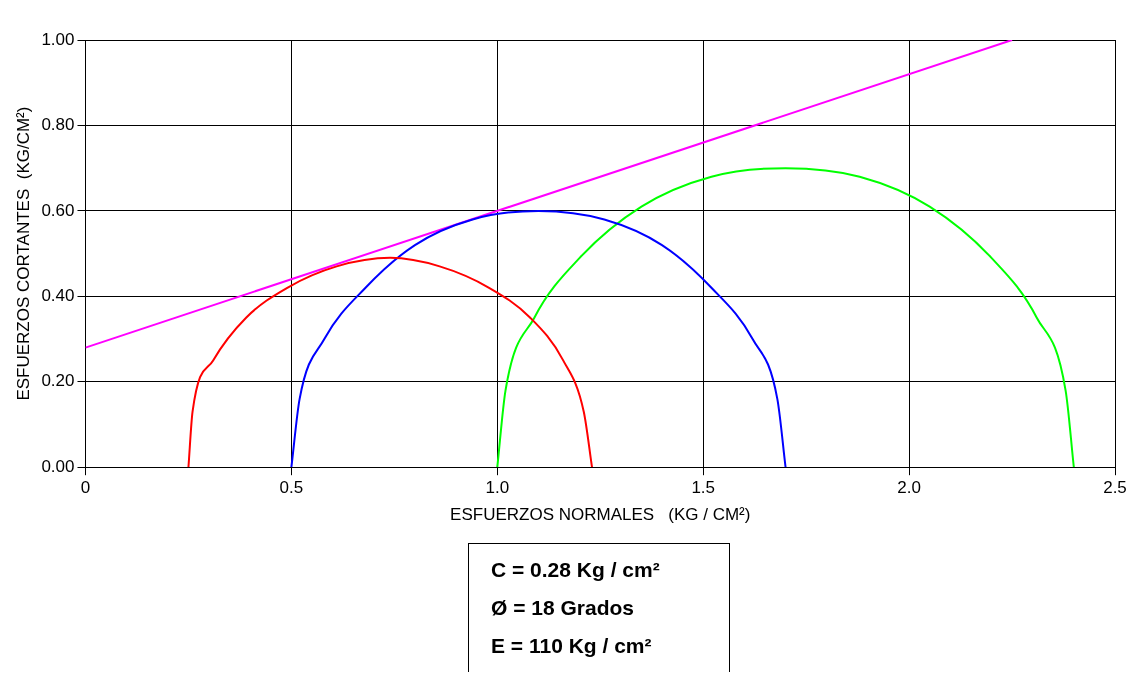  What do you see at coordinates (291, 488) in the screenshot?
I see `x-tick-label: 0.5` at bounding box center [291, 488].